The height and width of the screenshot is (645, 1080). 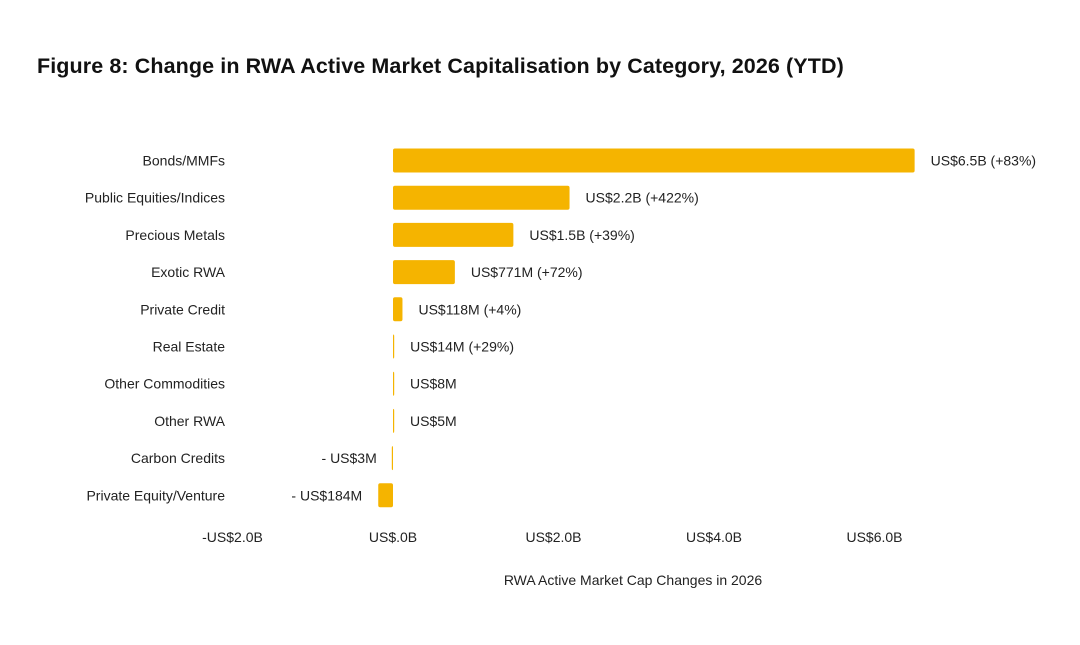 What do you see at coordinates (393, 537) in the screenshot?
I see `x-tick-label: US$.0B` at bounding box center [393, 537].